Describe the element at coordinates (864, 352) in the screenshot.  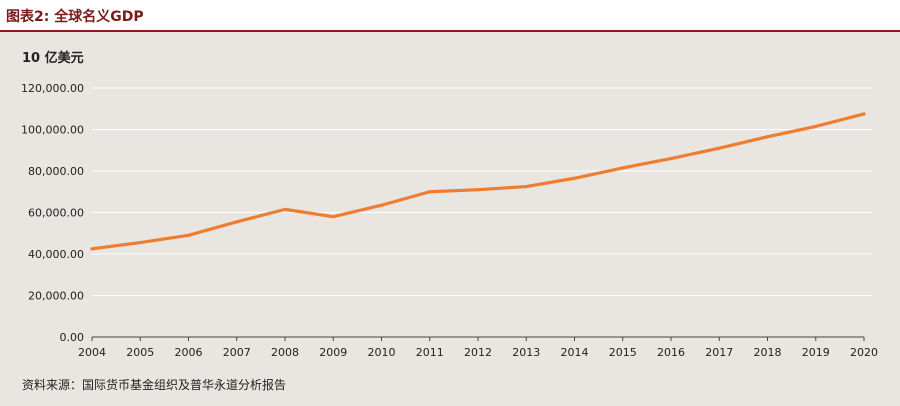
I see `x-tick-label: 2020` at that location.